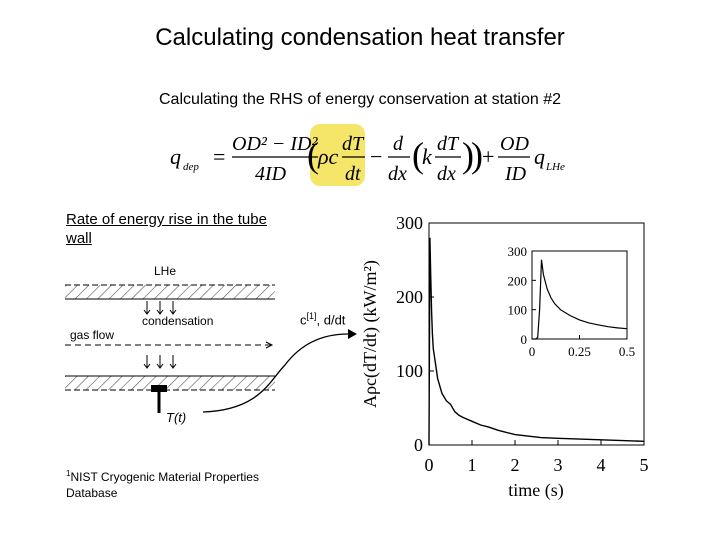 This screenshot has width=720, height=540. Describe the element at coordinates (166, 229) in the screenshot. I see `rate-label: Rate of energy rise in the tube wall` at that location.